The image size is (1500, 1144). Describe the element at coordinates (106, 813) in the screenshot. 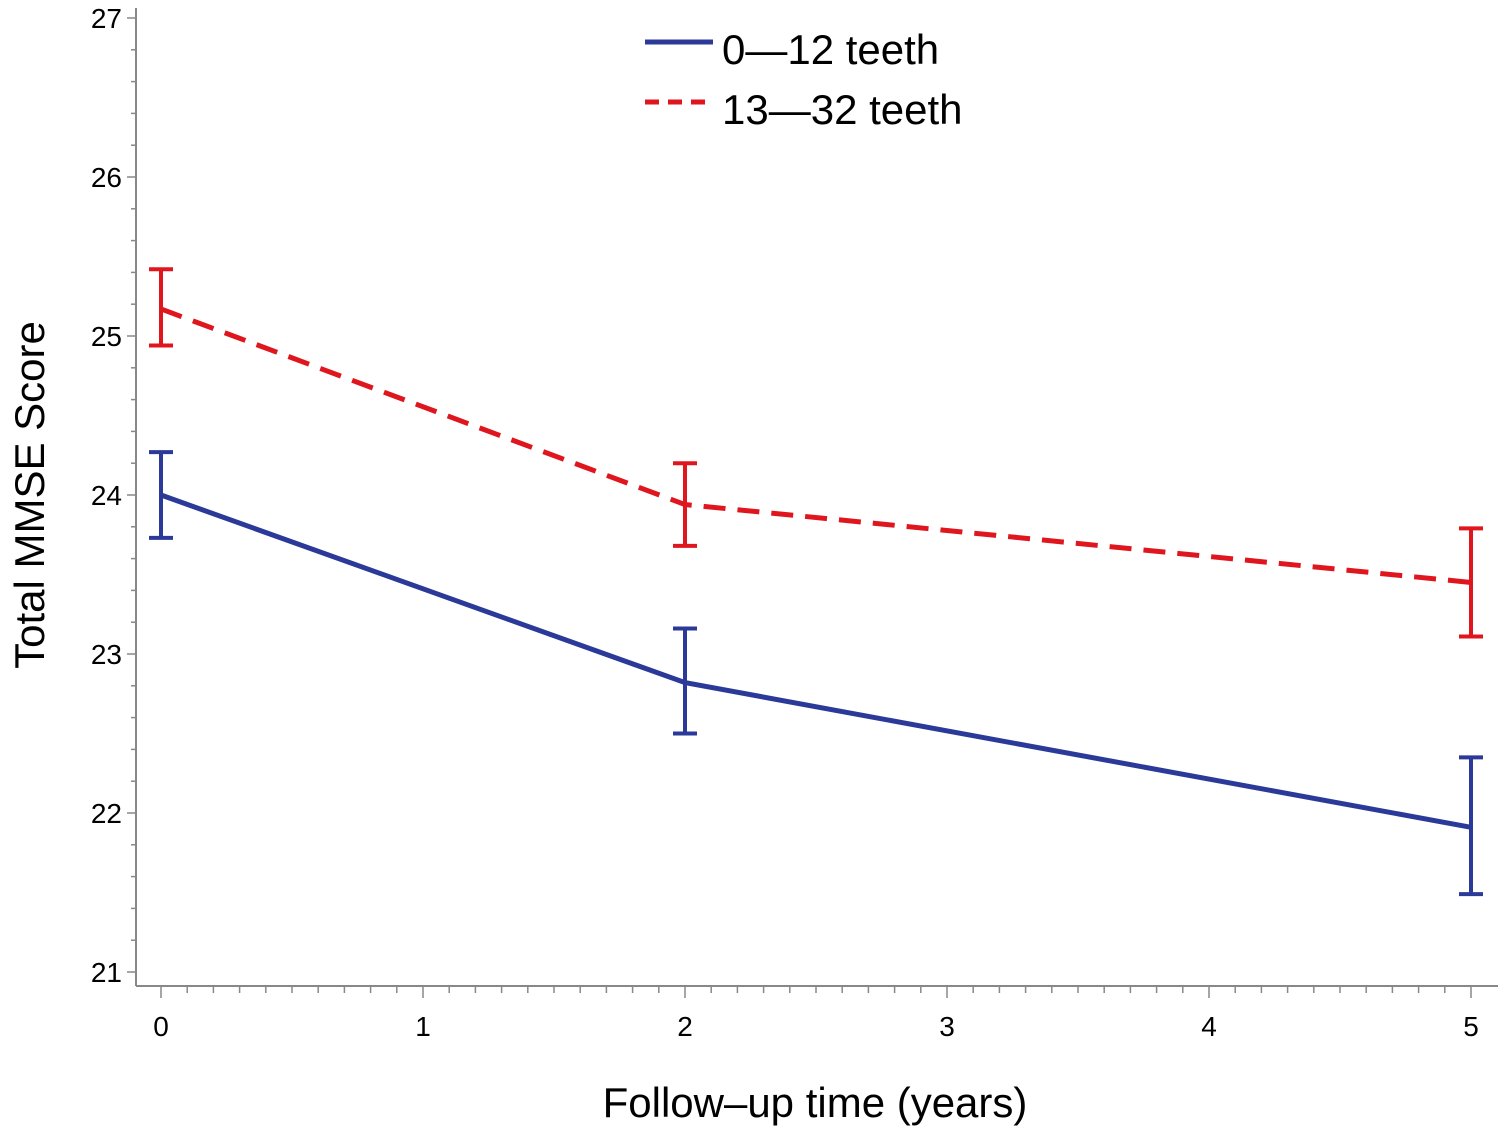

I see `y-tick-label: 22` at that location.